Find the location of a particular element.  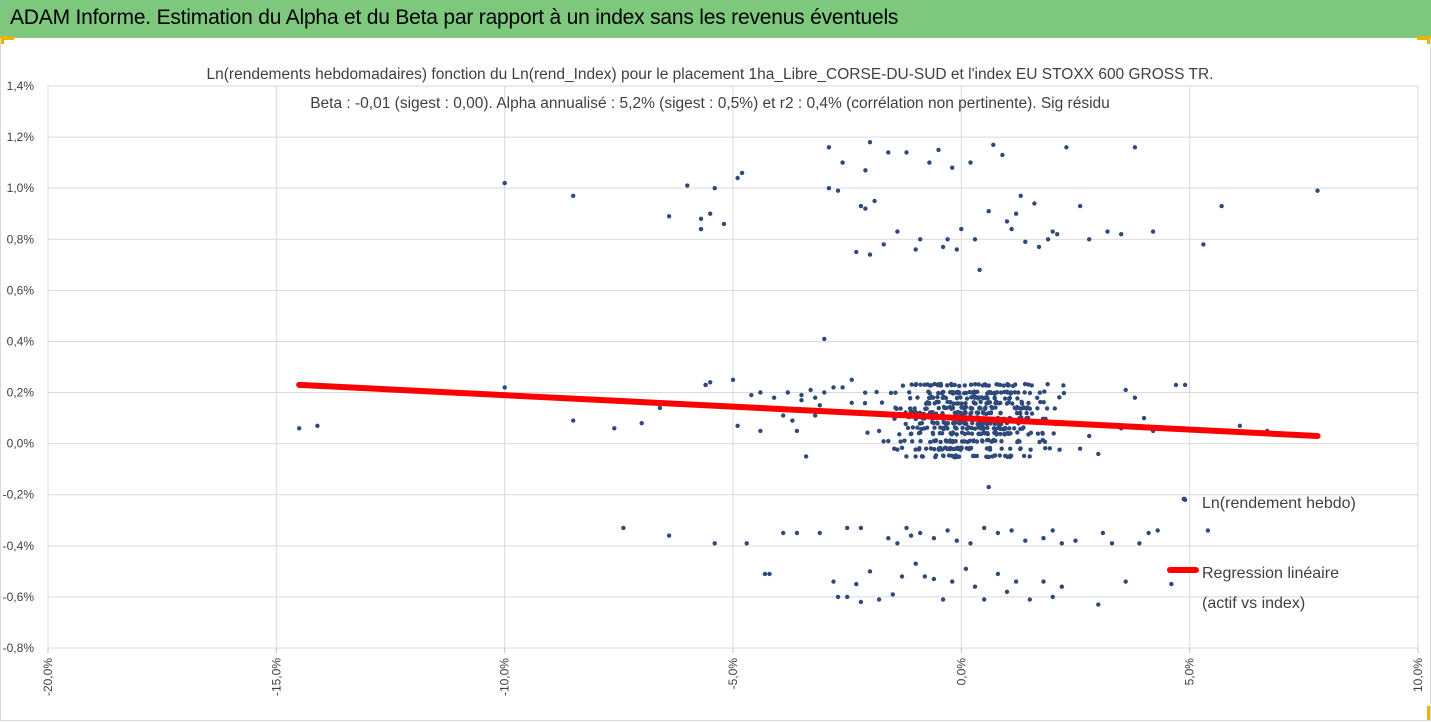

y-tick-label: -0,4% is located at coordinates (19, 546).